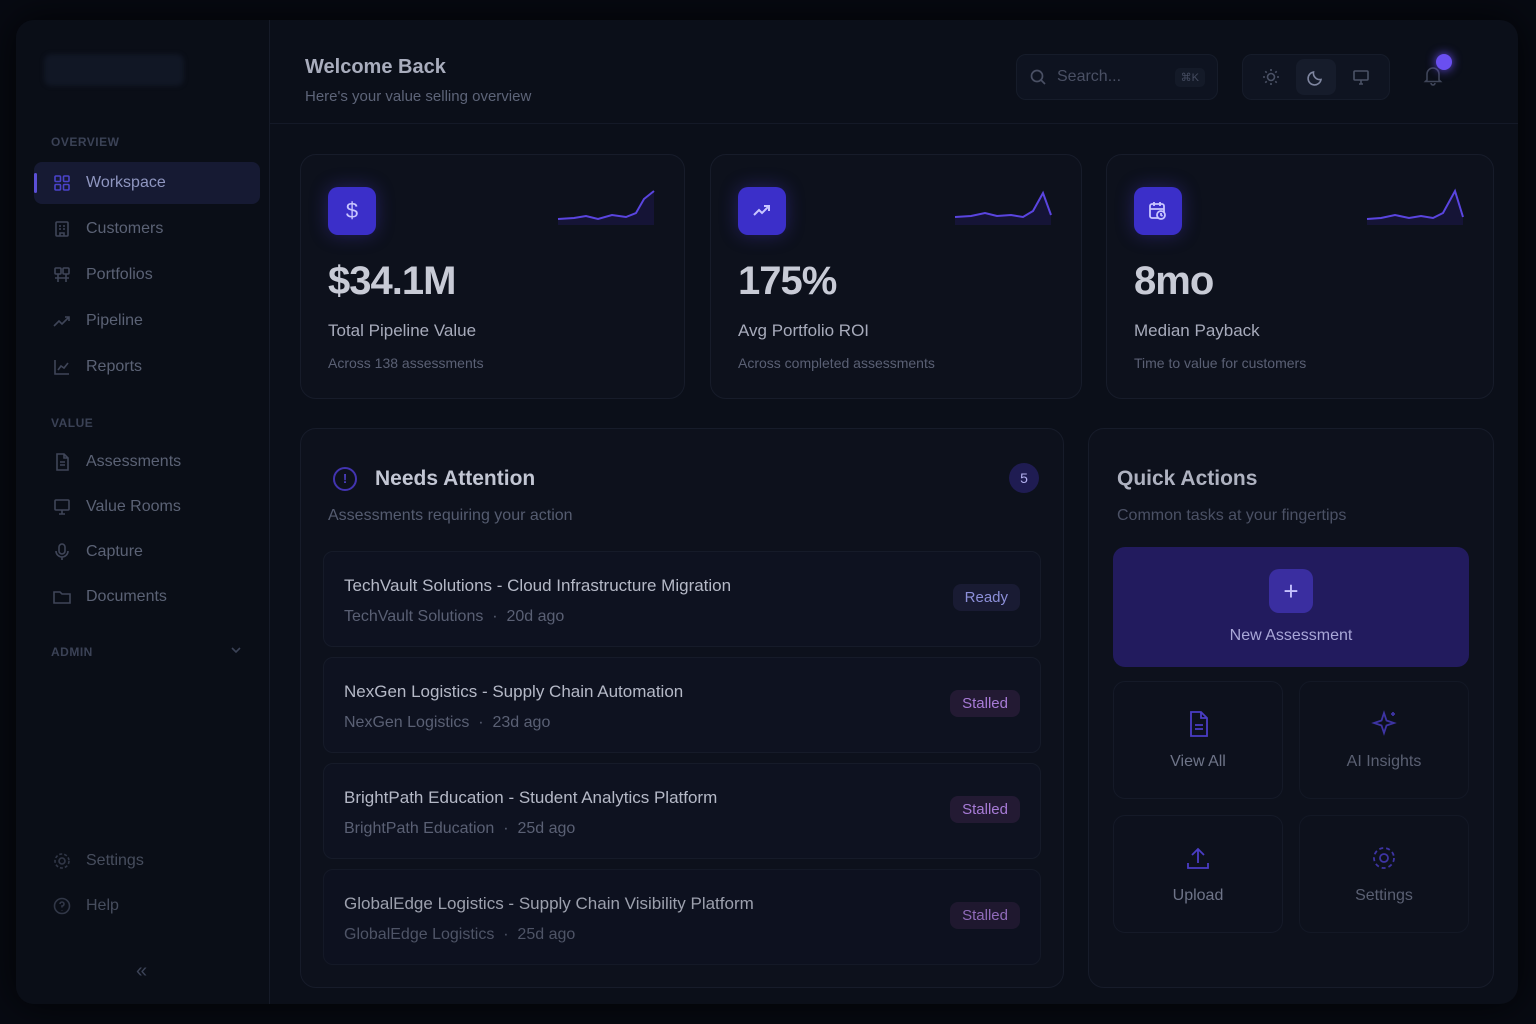 This screenshot has height=1024, width=1536. I want to click on sidebar-item-portfolios: Portfolios, so click(147, 275).